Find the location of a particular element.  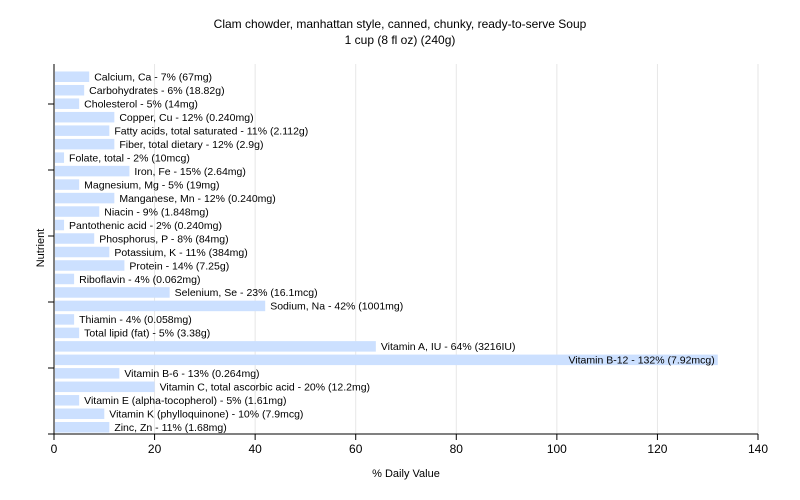

x-tick-label: 40 is located at coordinates (255, 449).